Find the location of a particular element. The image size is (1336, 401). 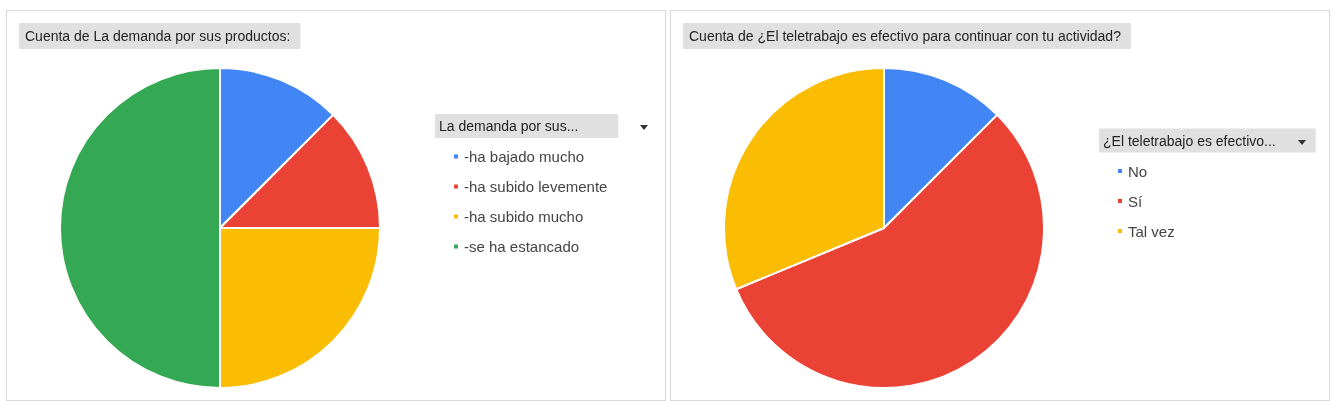

legend-label: -ha subido levemente is located at coordinates (536, 186).